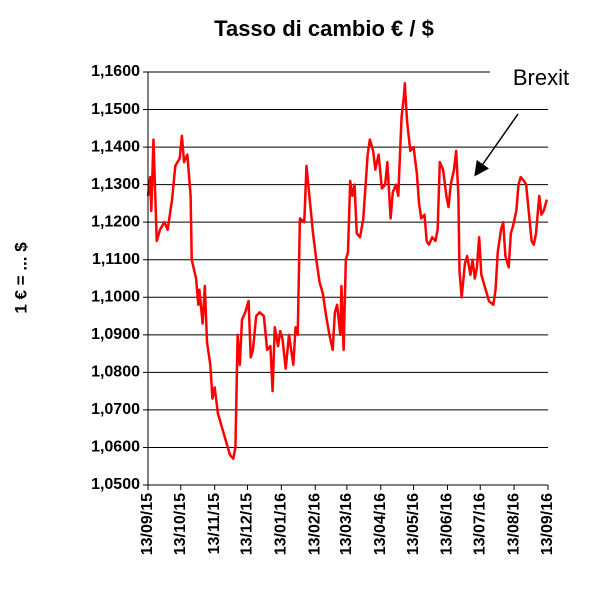  Describe the element at coordinates (115, 447) in the screenshot. I see `y-tick-label: 1,0600` at that location.